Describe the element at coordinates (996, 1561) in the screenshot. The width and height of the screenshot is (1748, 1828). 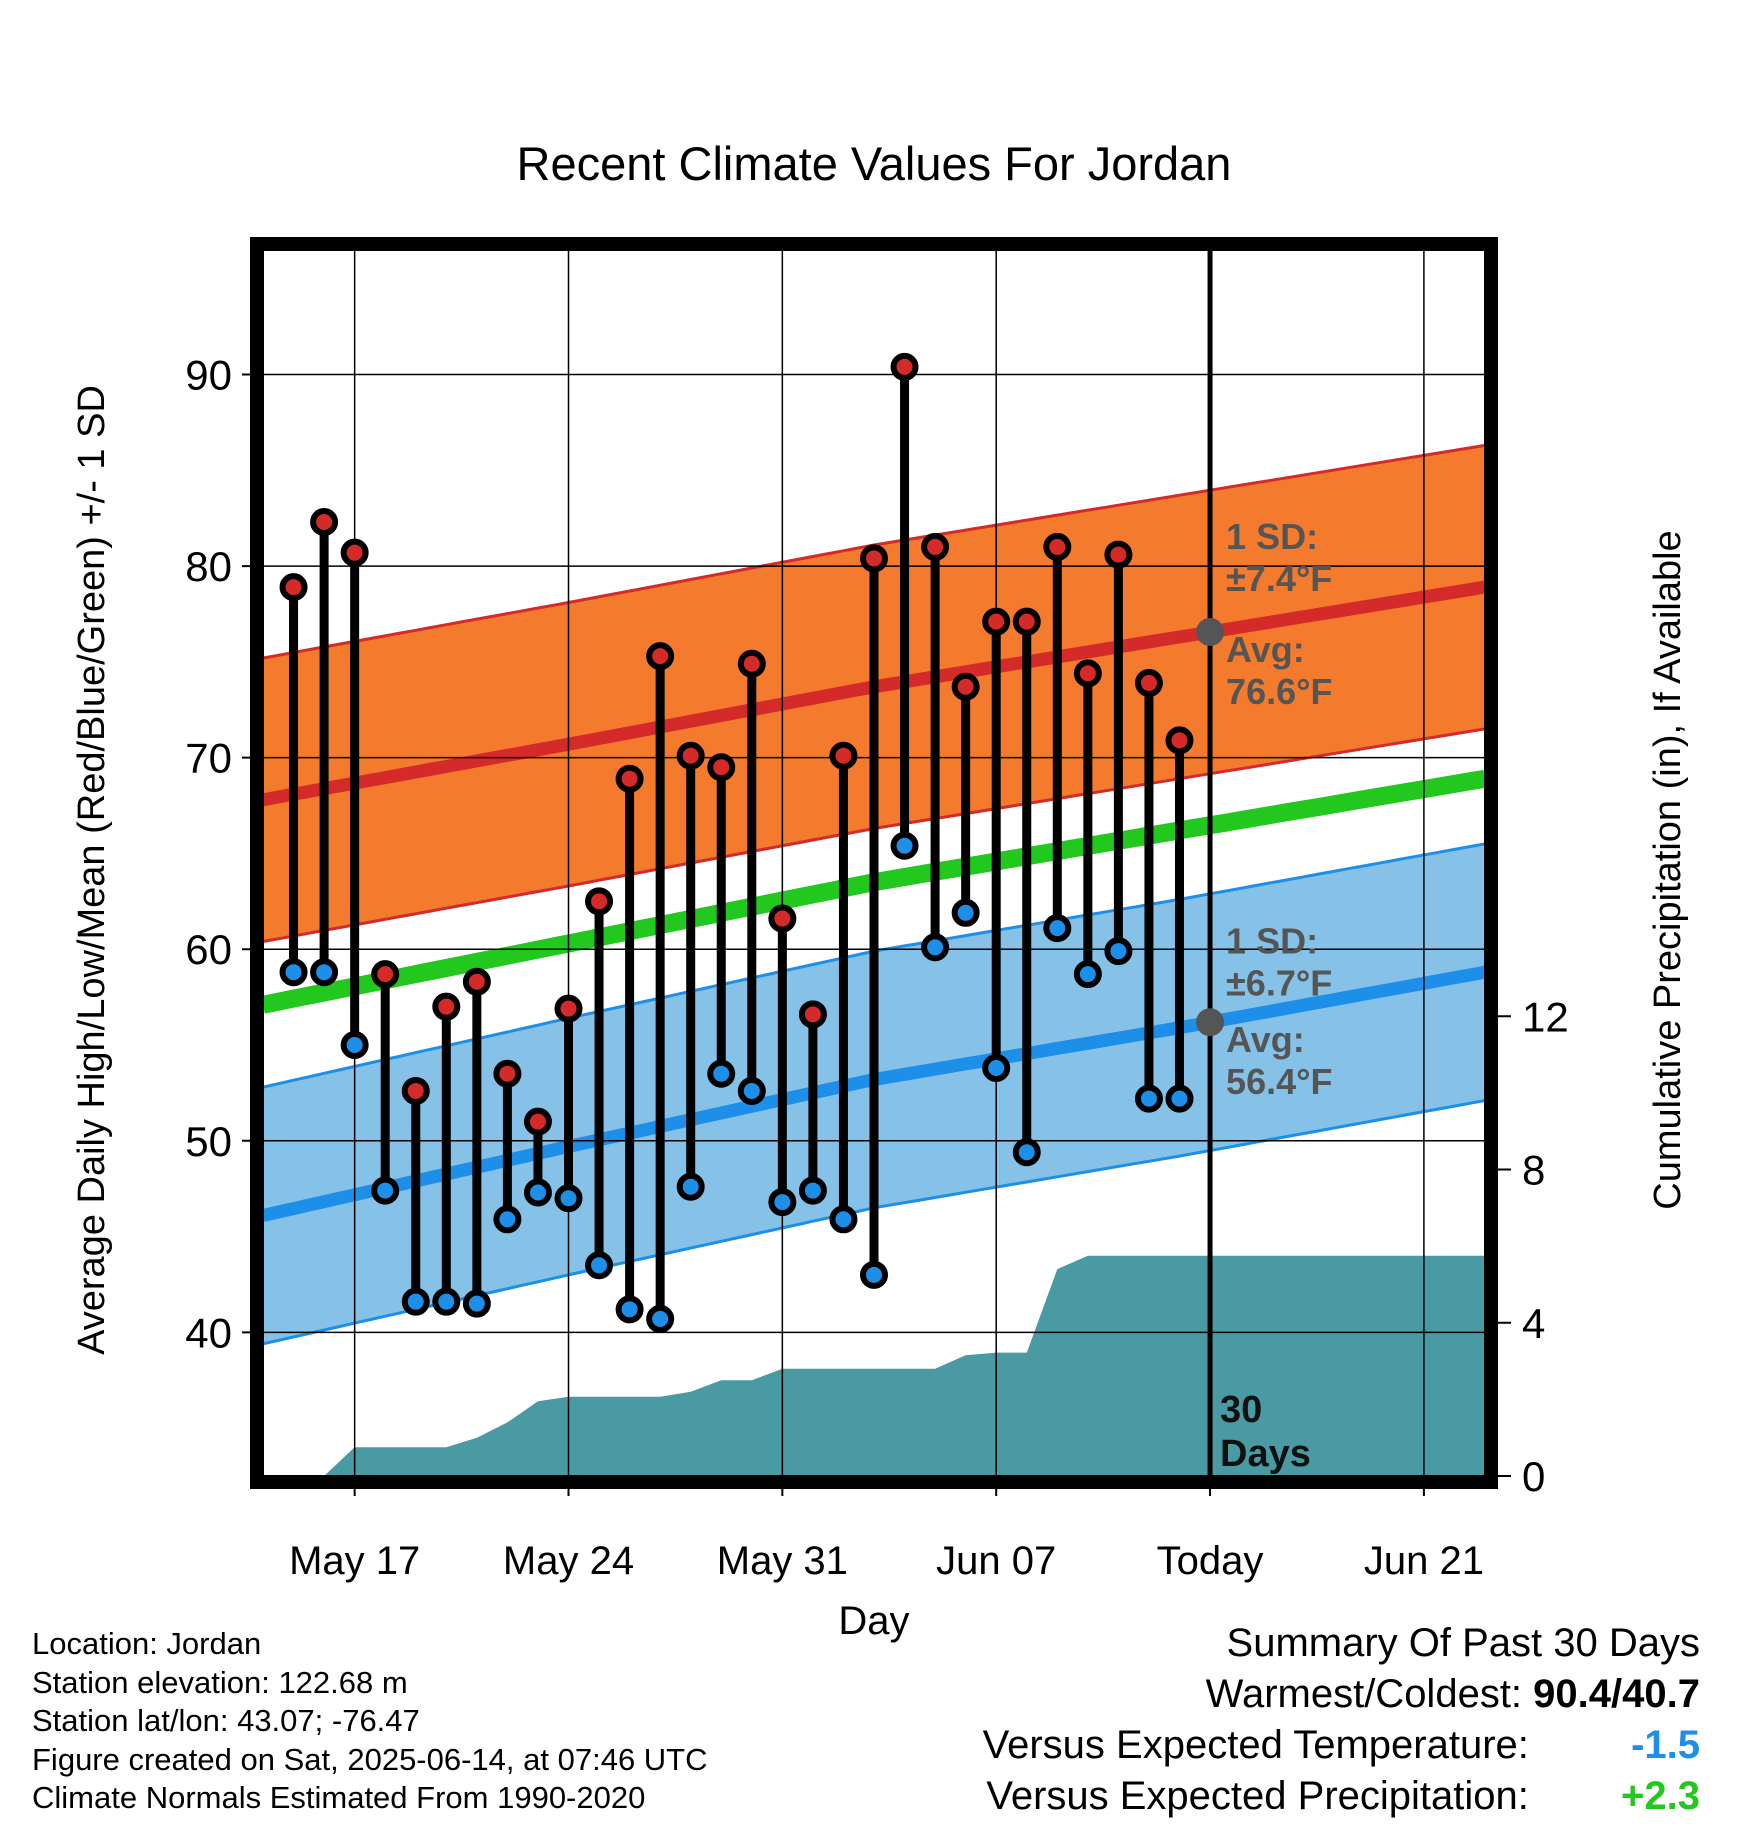
I see `x-tick-label: Jun 07` at that location.